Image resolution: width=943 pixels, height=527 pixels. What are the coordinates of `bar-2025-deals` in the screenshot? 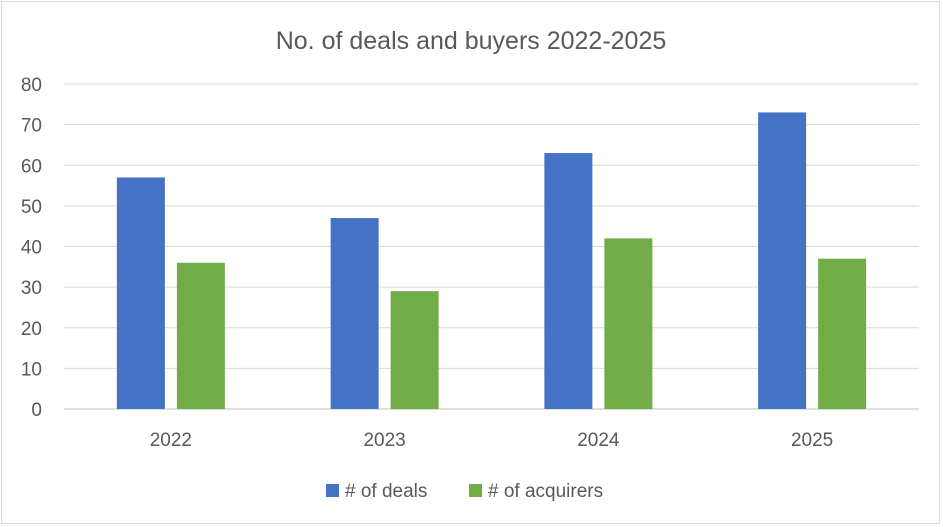 It's located at (782, 260).